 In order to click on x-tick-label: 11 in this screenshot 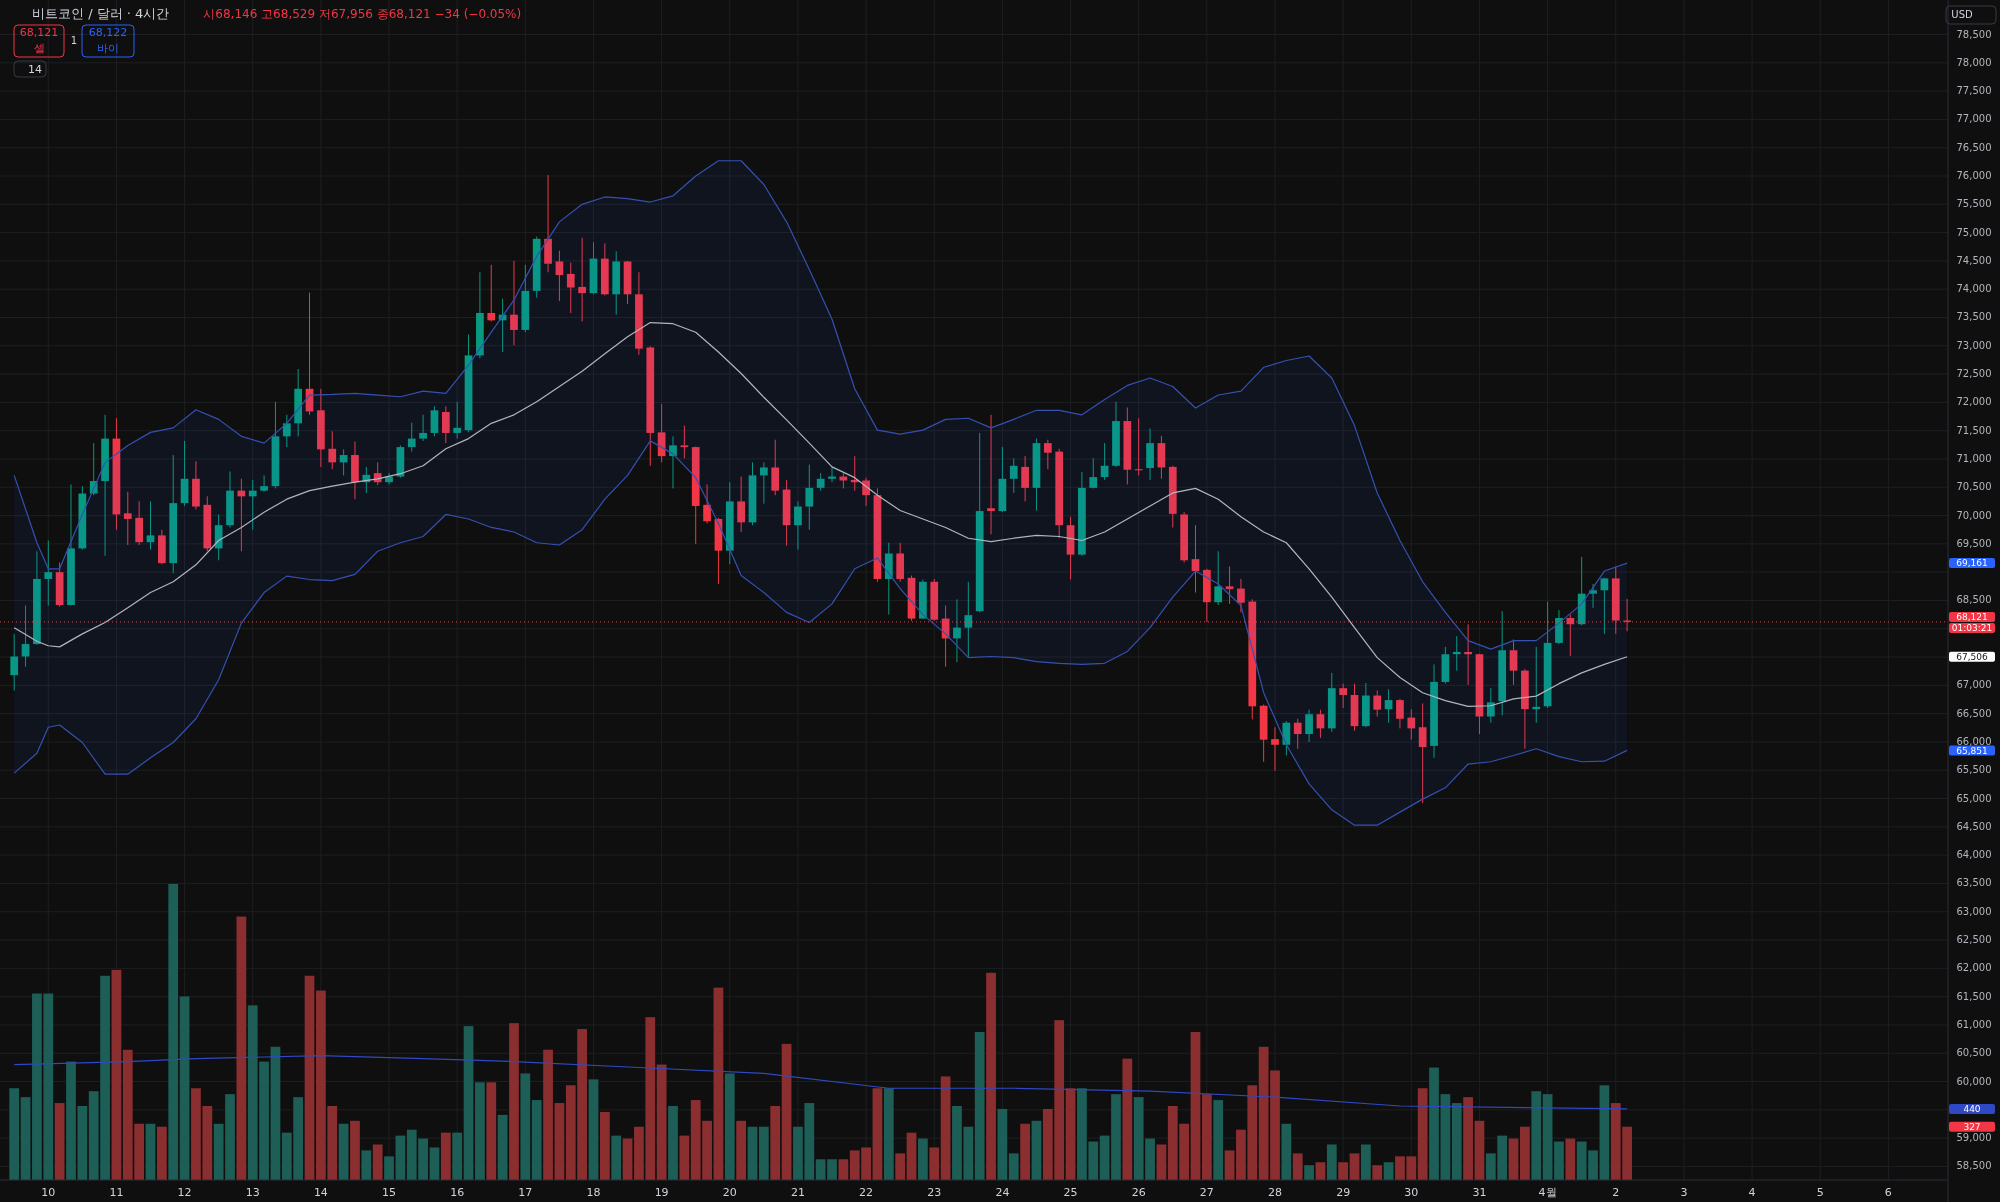, I will do `click(116, 1192)`.